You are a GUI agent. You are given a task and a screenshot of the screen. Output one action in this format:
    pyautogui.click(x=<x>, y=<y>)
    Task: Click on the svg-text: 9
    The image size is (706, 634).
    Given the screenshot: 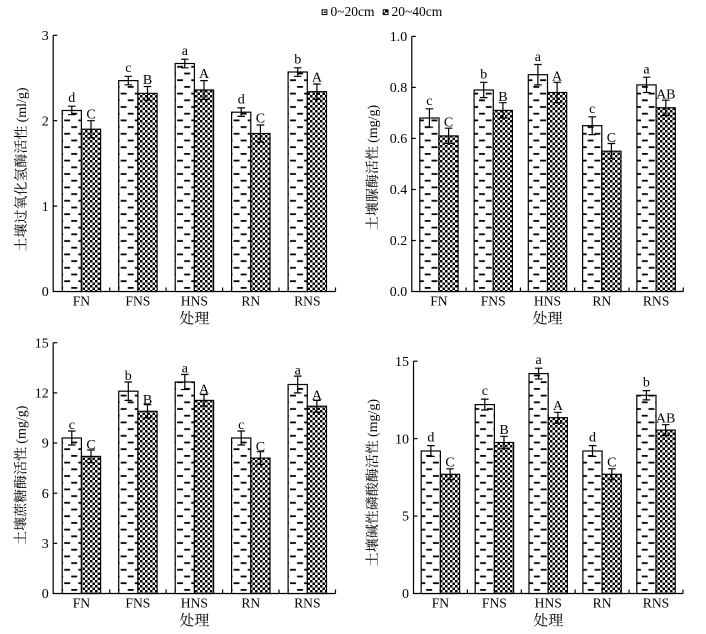 What is the action you would take?
    pyautogui.click(x=45, y=444)
    